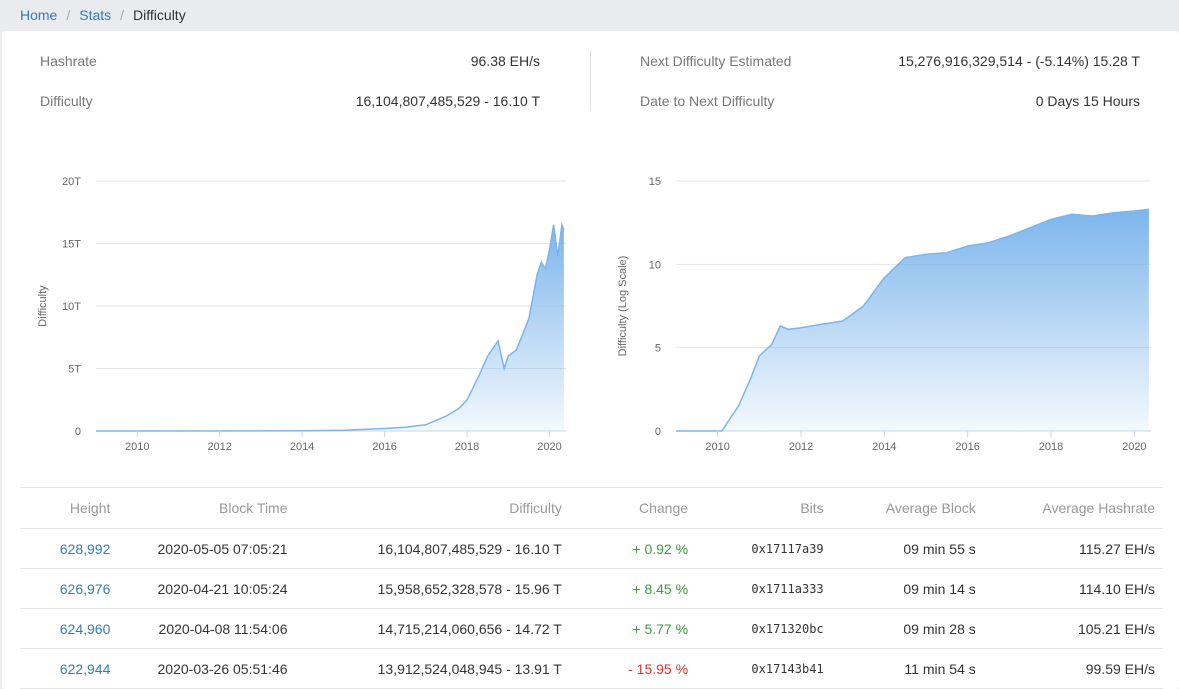 This screenshot has height=689, width=1179. I want to click on stat-hashrate-value: 96.38 EH/s, so click(505, 61).